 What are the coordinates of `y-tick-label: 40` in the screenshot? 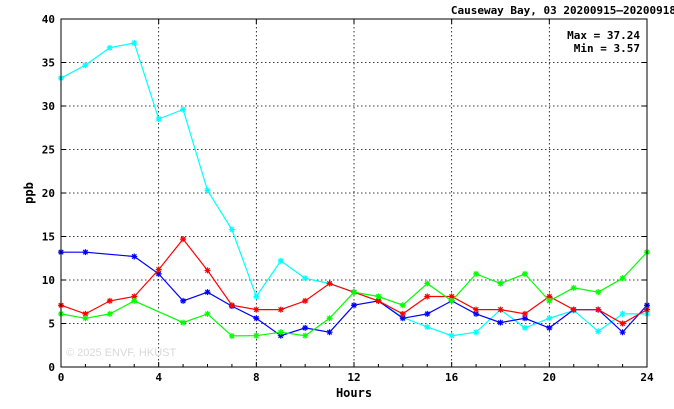 It's located at (48, 19).